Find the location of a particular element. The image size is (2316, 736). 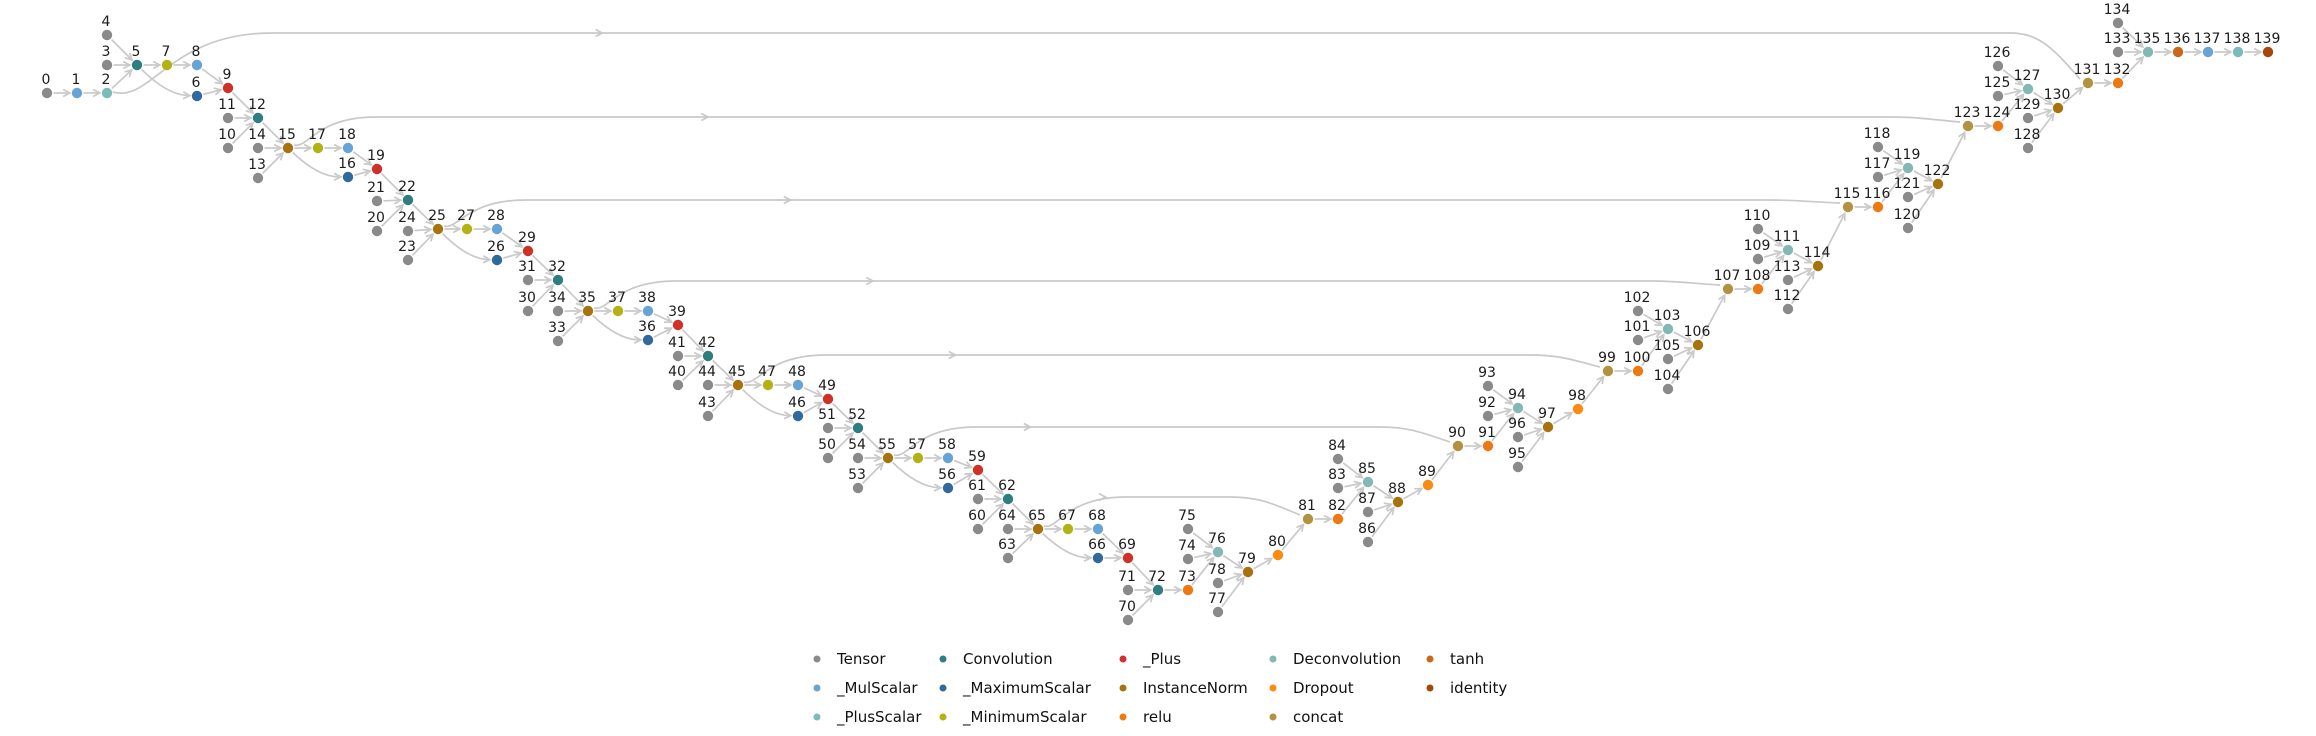

node-107-concat is located at coordinates (1728, 289).